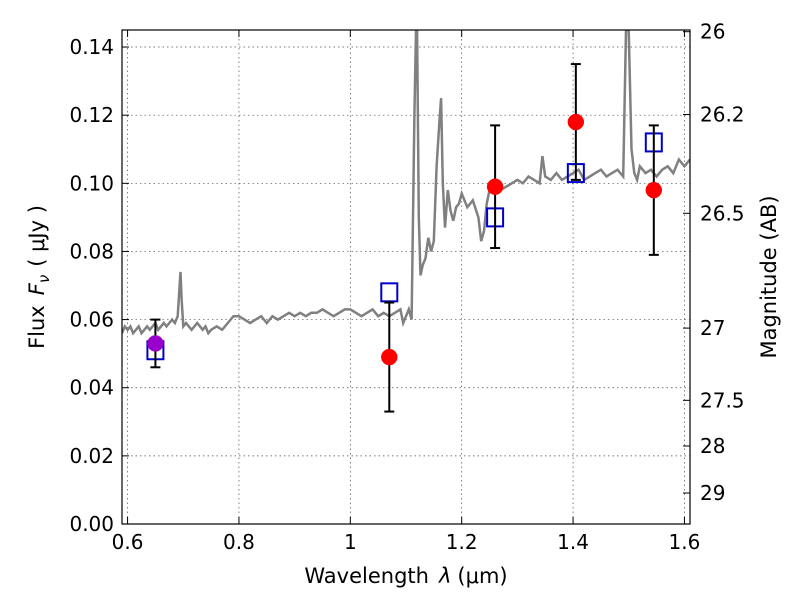  What do you see at coordinates (769, 276) in the screenshot?
I see `y2-axis-label: Magnitude (AB)` at bounding box center [769, 276].